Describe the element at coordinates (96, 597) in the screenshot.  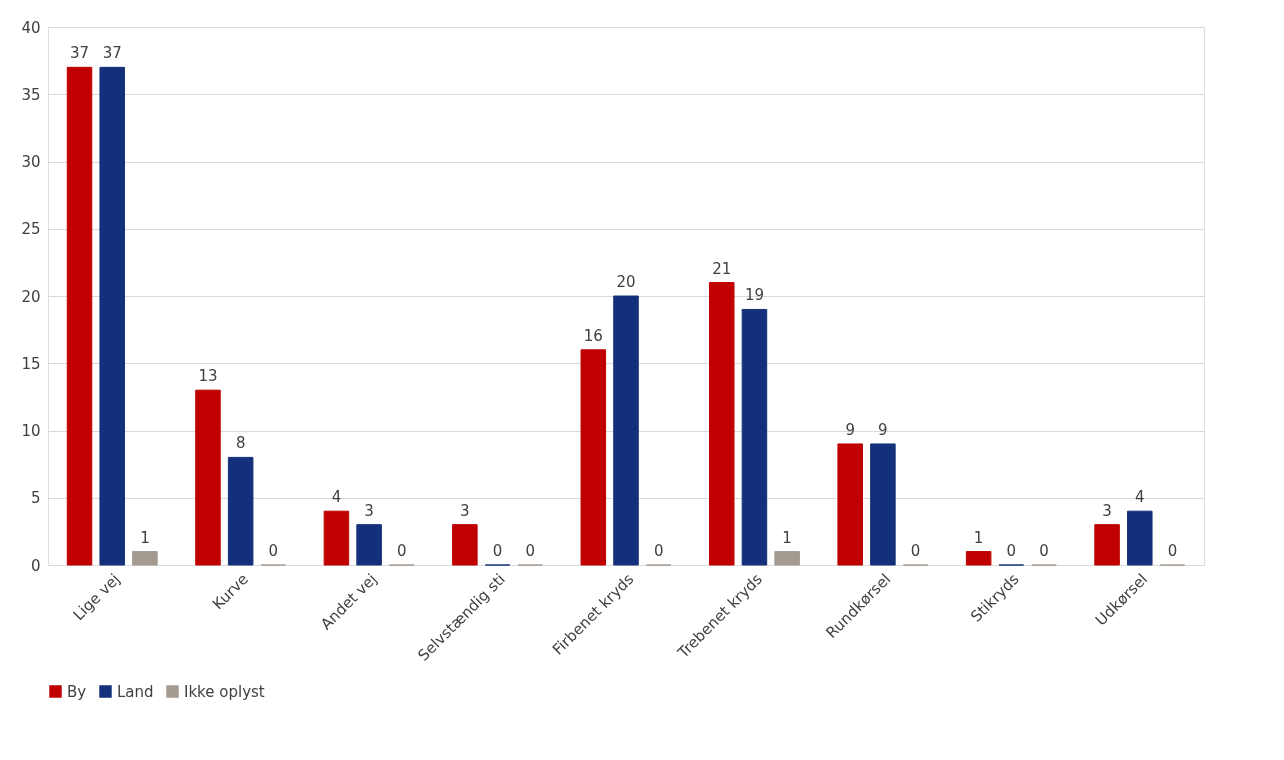
I see `x-tick-label: Lige vej` at that location.